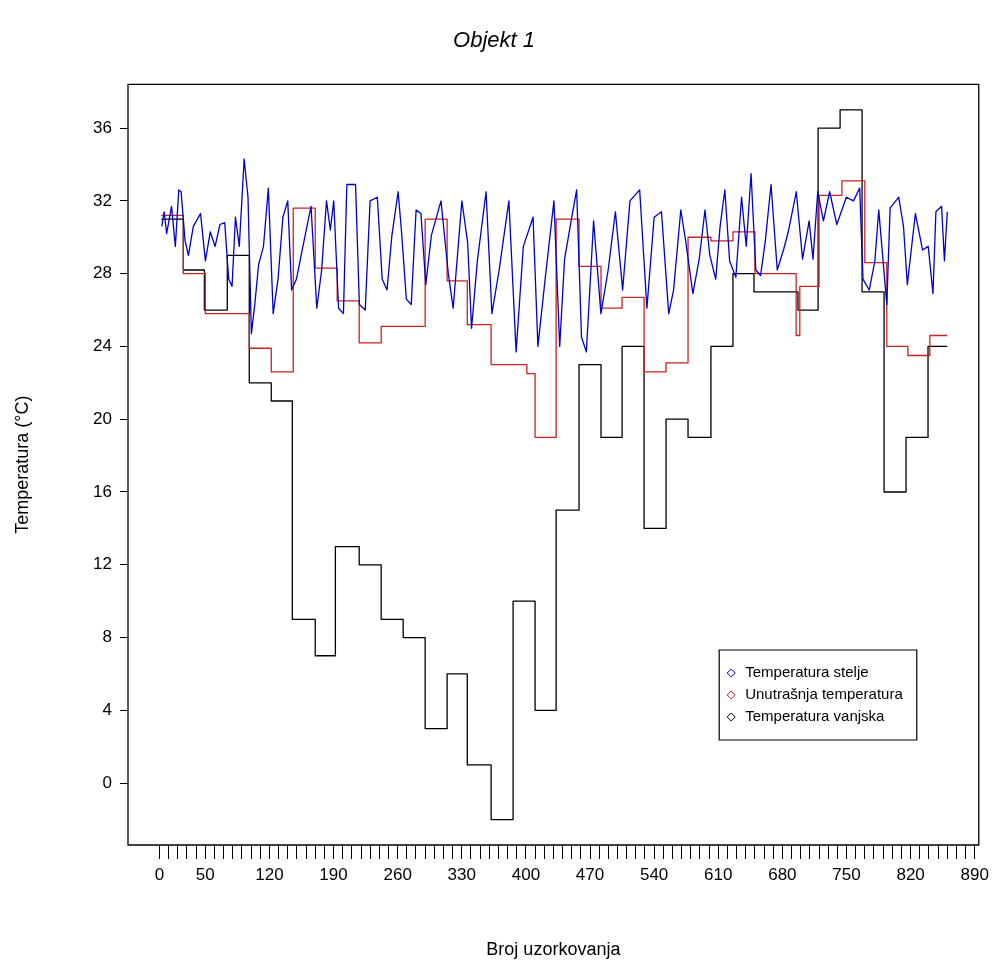  I want to click on x-tick-label: 680, so click(782, 874).